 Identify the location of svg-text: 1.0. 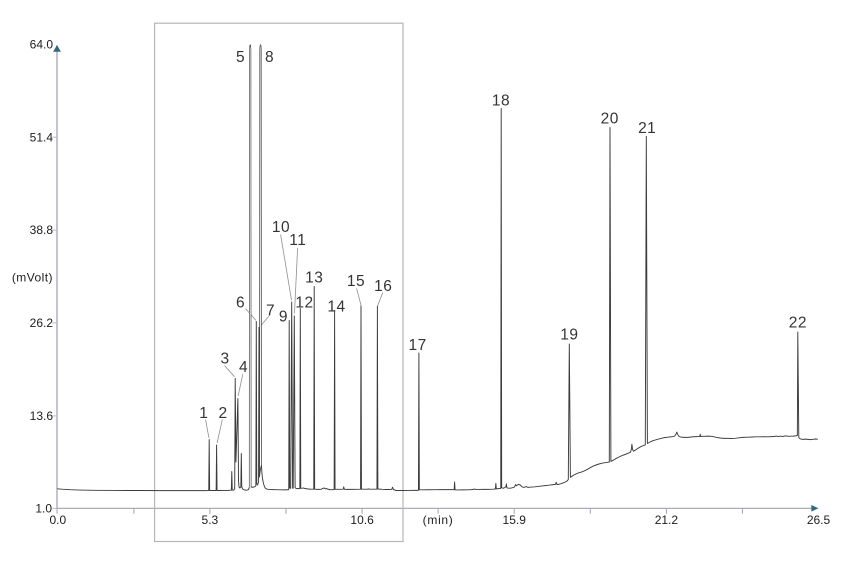
(43, 508).